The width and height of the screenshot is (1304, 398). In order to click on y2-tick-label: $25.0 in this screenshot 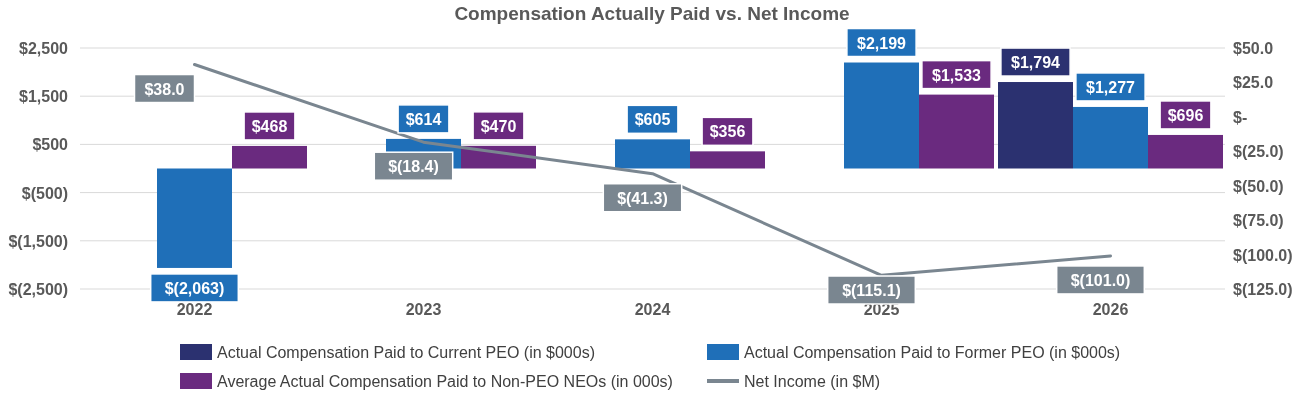, I will do `click(1253, 83)`.